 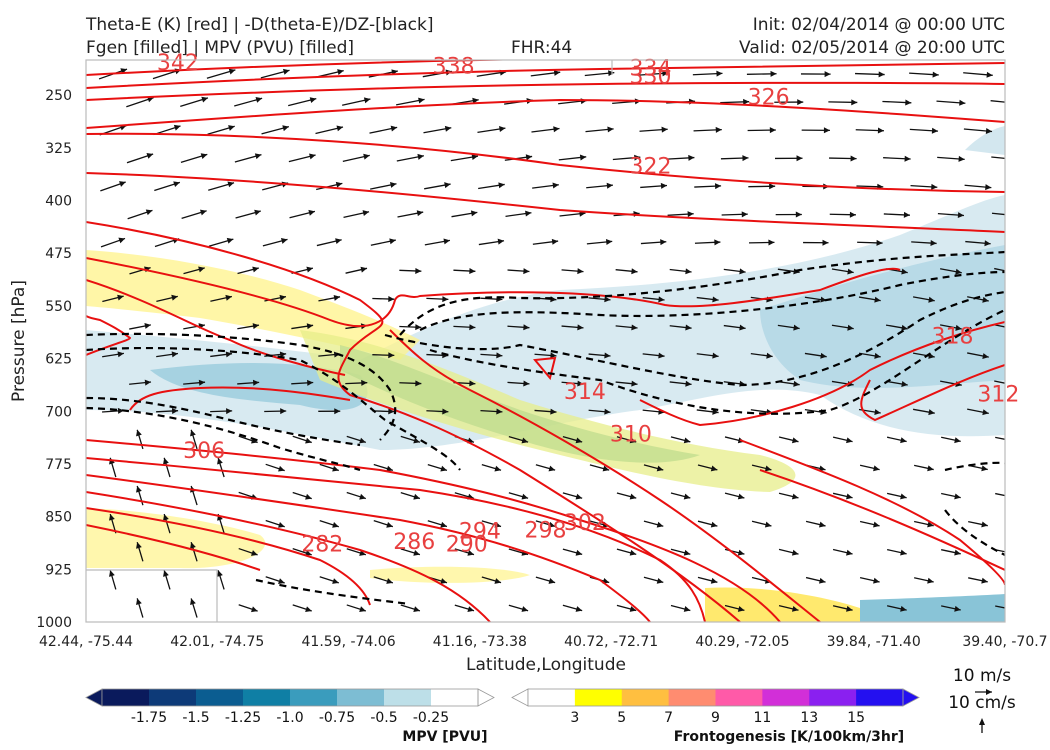 I want to click on theta-e-label: 294, so click(x=480, y=532).